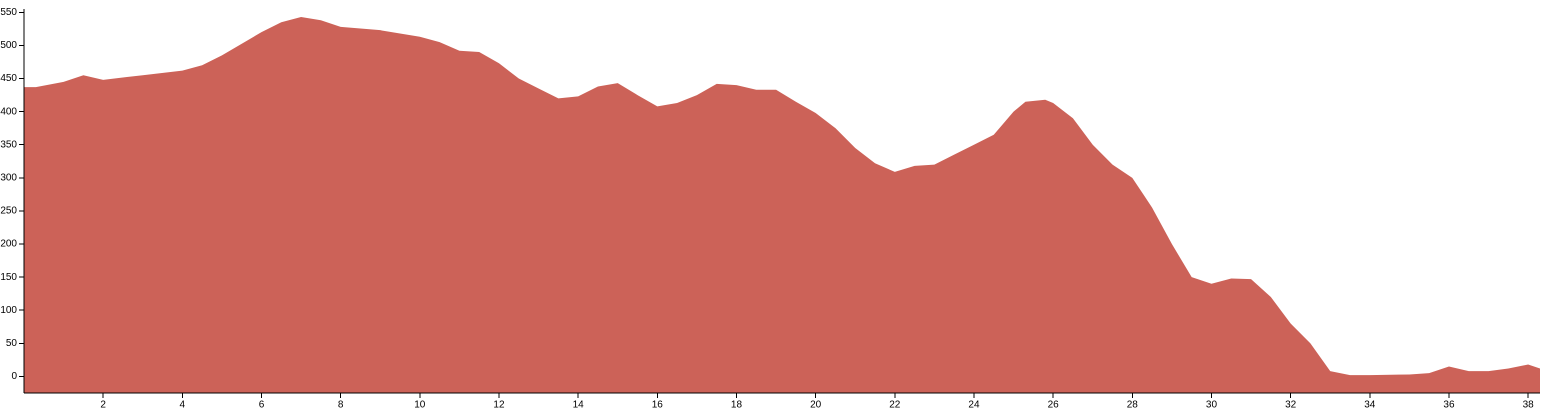  I want to click on x-tick-label: 10, so click(420, 405).